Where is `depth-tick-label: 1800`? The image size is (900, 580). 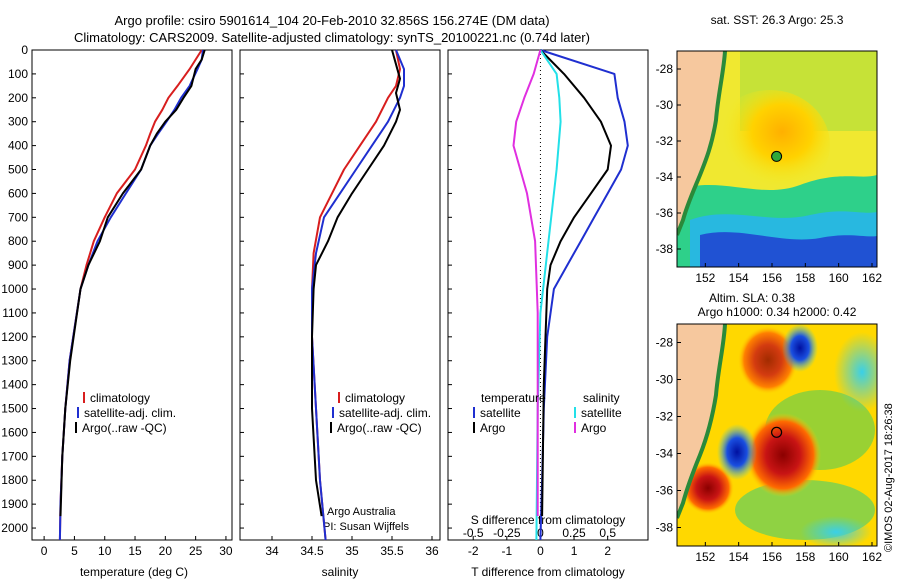
depth-tick-label: 1800 is located at coordinates (14, 480).